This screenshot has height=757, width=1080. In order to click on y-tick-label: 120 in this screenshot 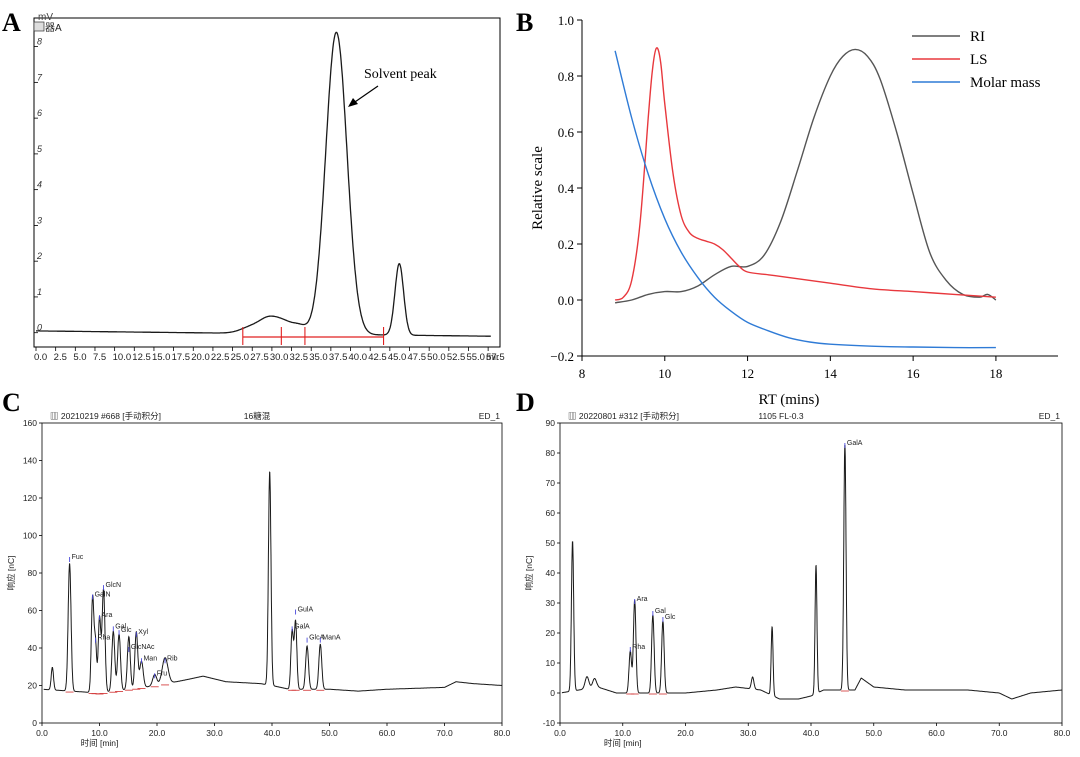, I will do `click(30, 498)`.